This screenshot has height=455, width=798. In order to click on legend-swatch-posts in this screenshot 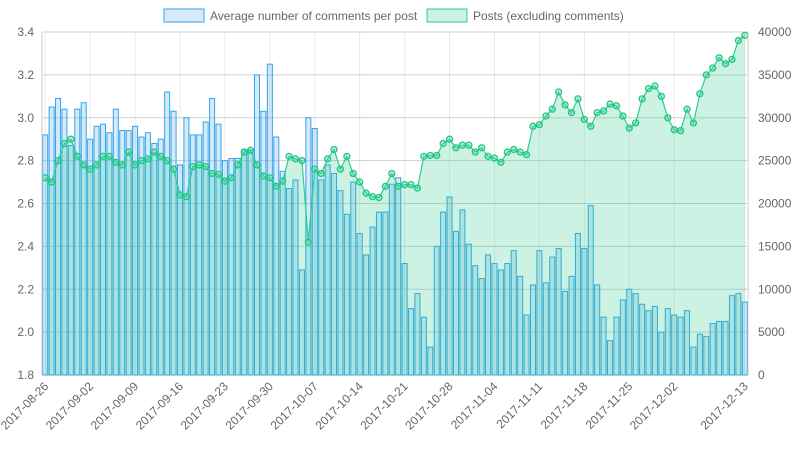, I will do `click(447, 15)`.